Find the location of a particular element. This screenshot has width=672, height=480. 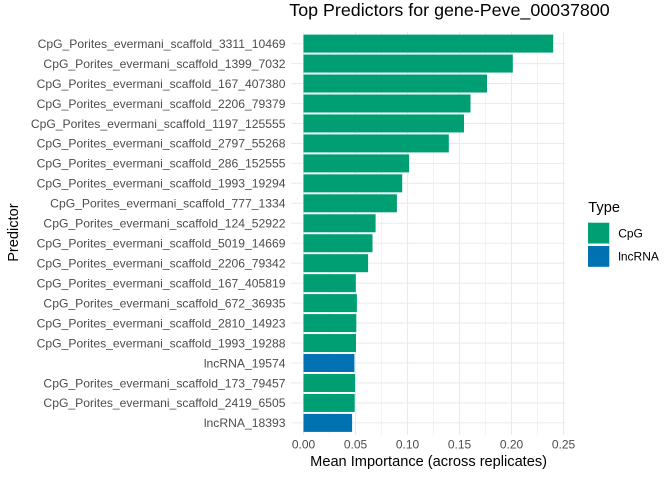

svg-text: 0.20 is located at coordinates (512, 445).